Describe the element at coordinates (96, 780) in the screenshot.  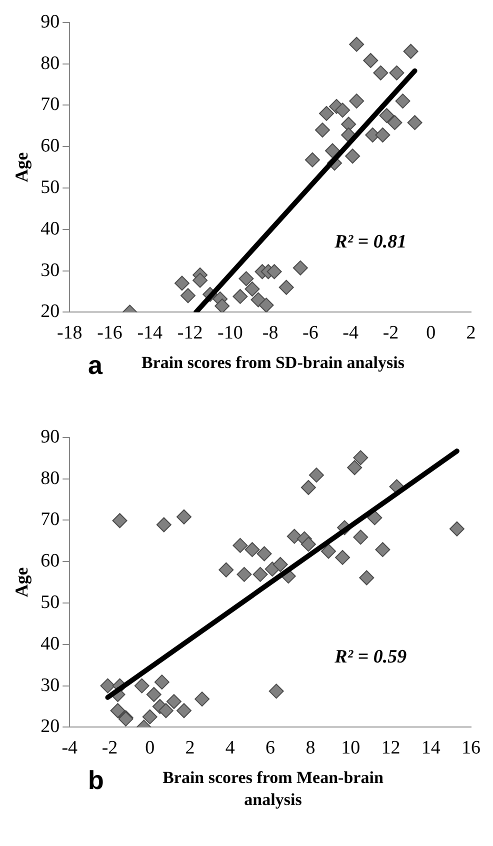
I see `text: b` at that location.